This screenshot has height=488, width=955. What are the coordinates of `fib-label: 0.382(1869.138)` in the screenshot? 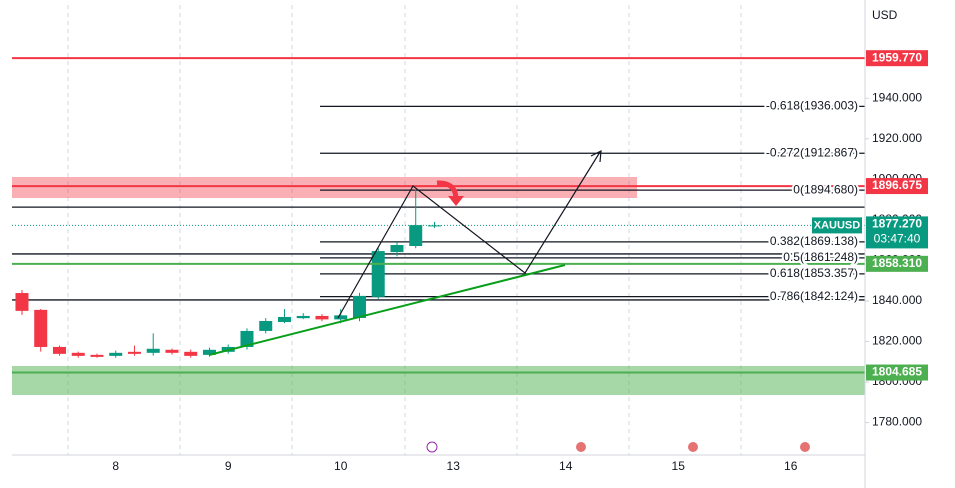 It's located at (814, 241).